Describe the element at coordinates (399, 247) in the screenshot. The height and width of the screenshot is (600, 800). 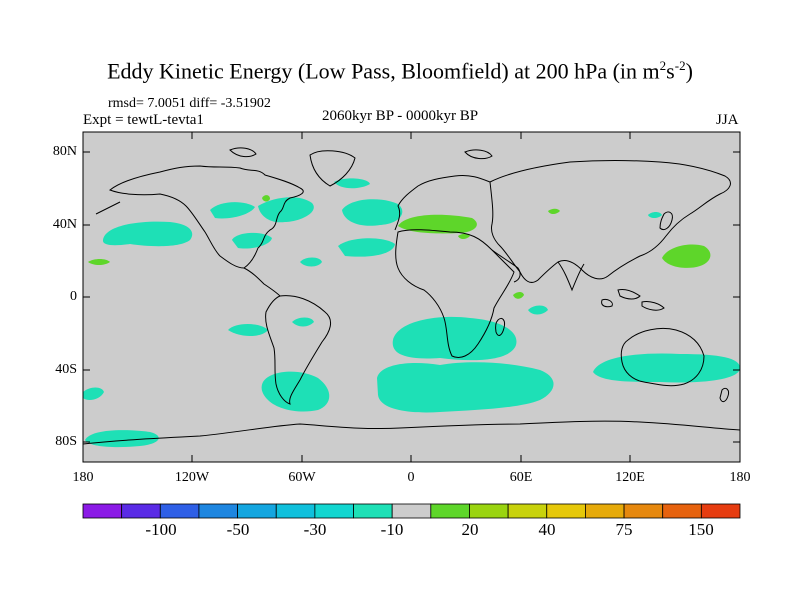
I see `positive-regions` at that location.